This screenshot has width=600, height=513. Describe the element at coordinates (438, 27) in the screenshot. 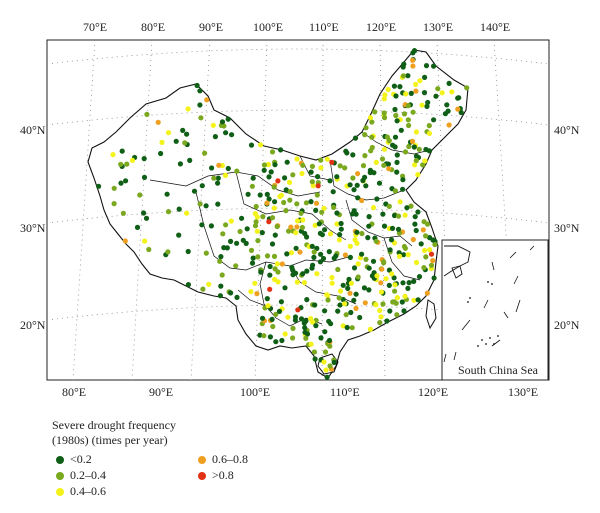

I see `tick-top-130E: 130°E` at that location.